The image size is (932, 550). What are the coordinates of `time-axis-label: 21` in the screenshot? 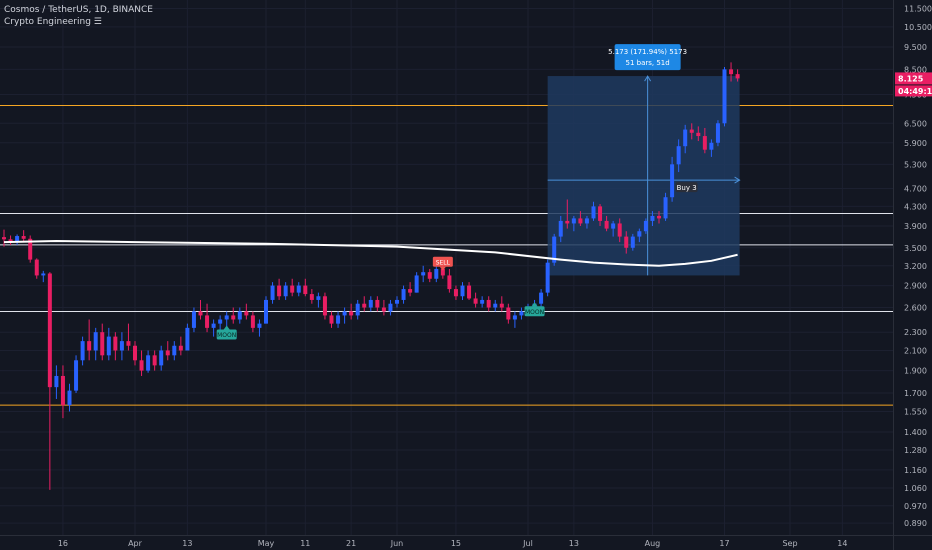 It's located at (351, 543).